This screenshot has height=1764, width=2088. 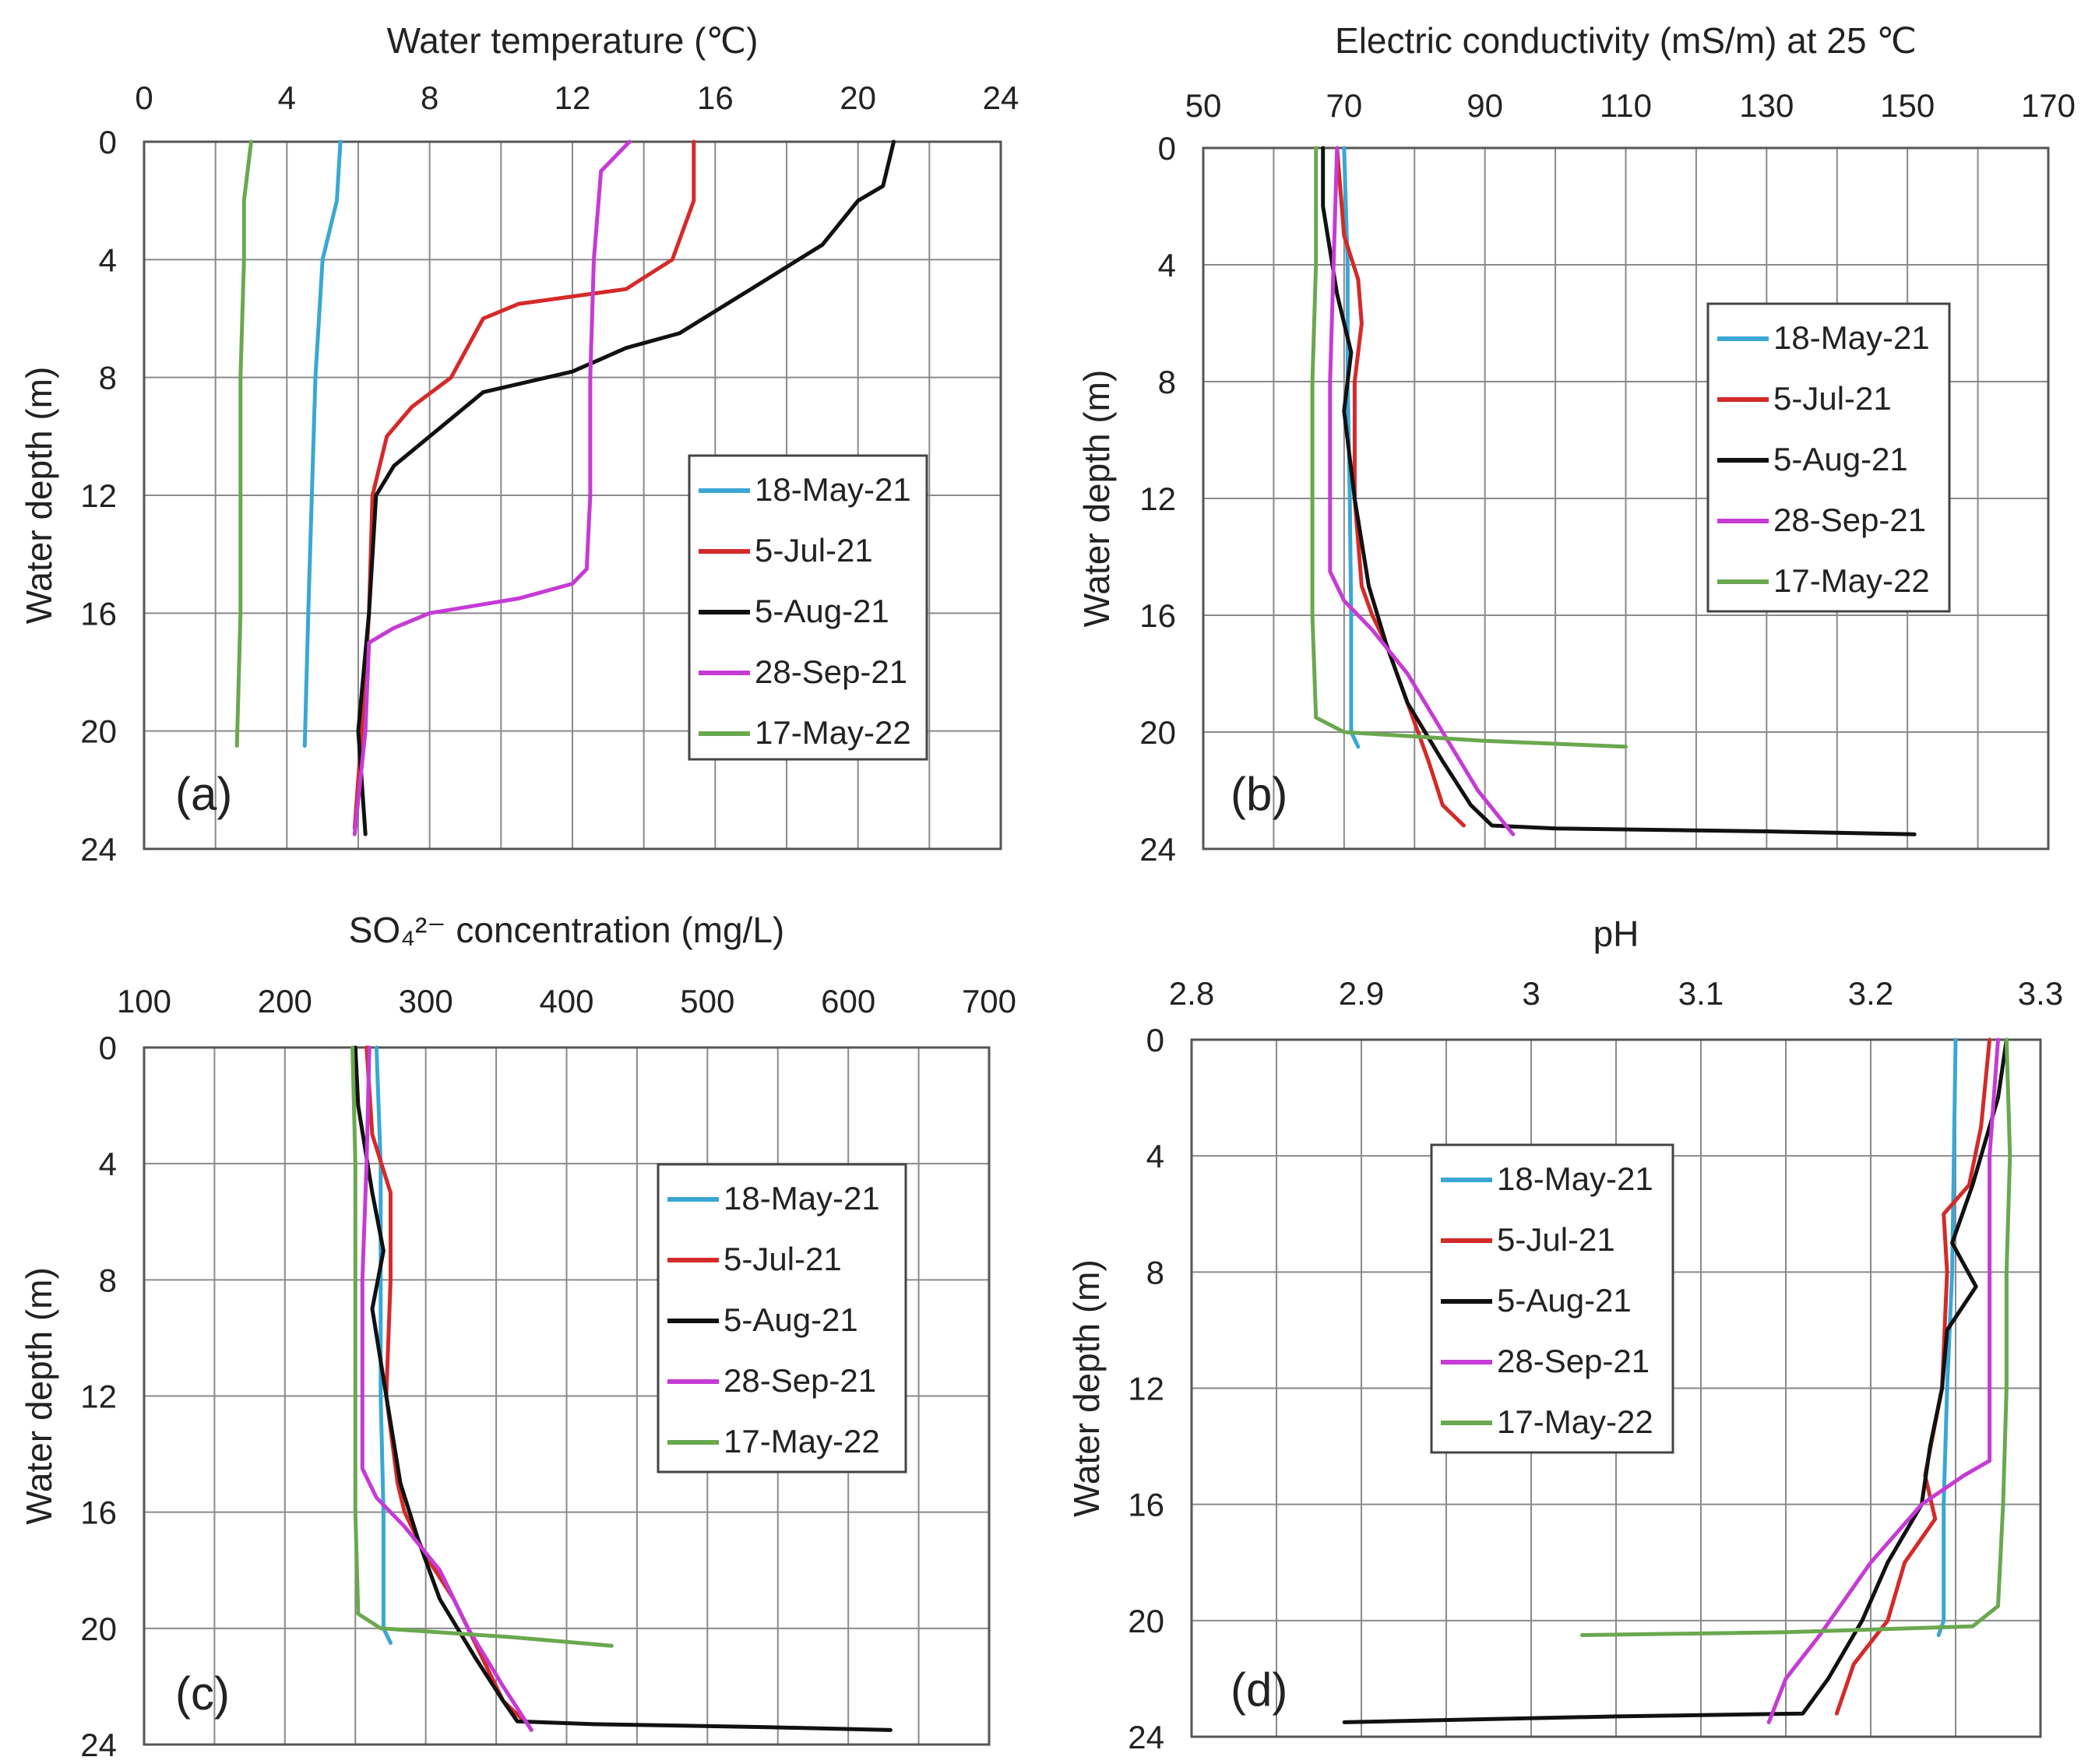 I want to click on x-tick-label: 600, so click(x=848, y=1001).